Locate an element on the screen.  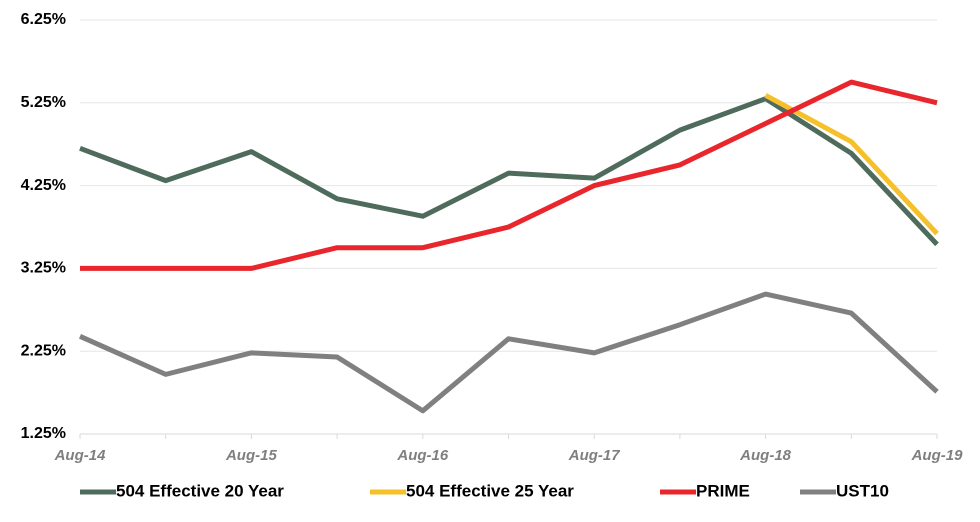
x-tick-label: Aug-19 is located at coordinates (937, 455).